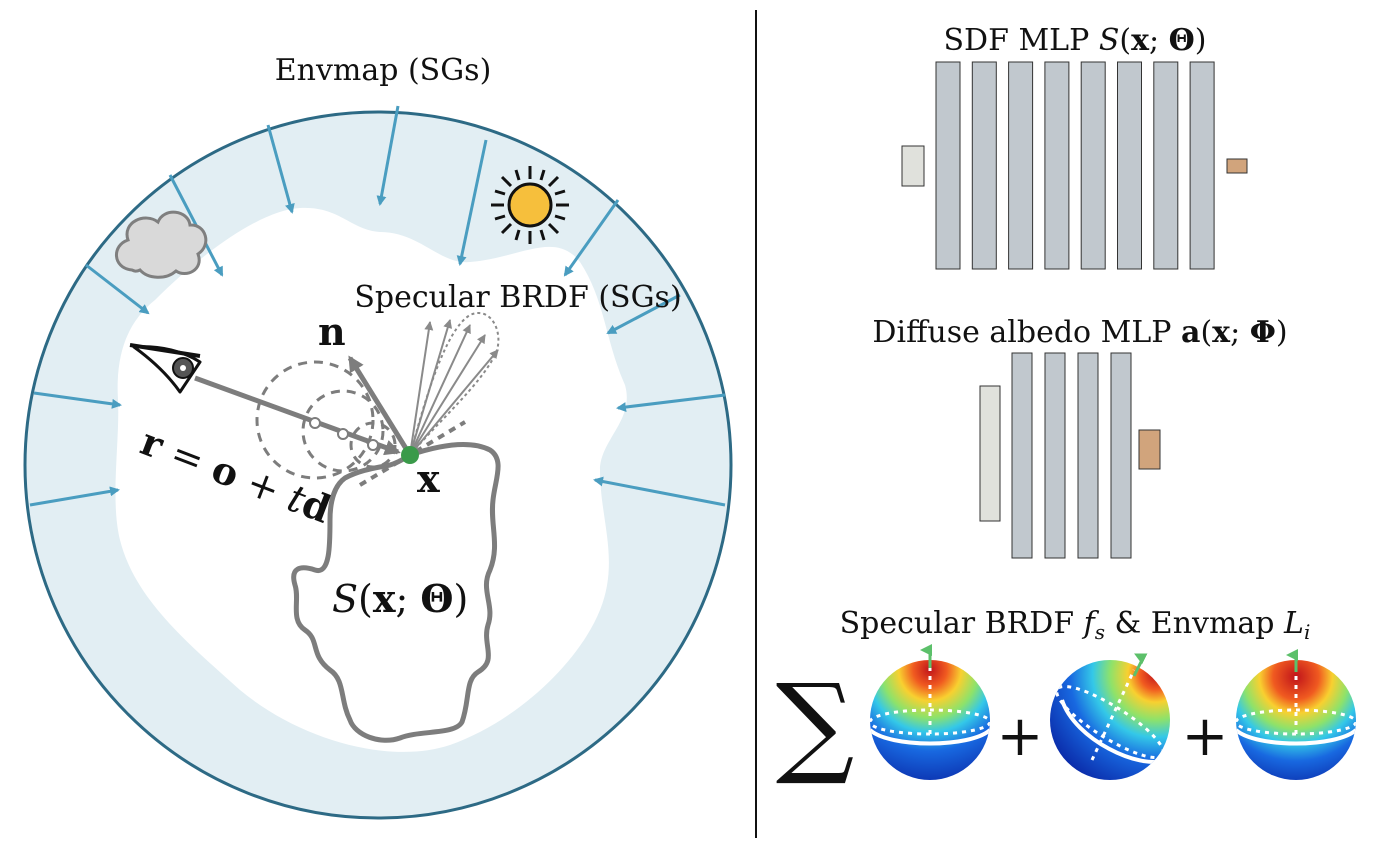  Describe the element at coordinates (428, 478) in the screenshot. I see `point-label: x` at that location.